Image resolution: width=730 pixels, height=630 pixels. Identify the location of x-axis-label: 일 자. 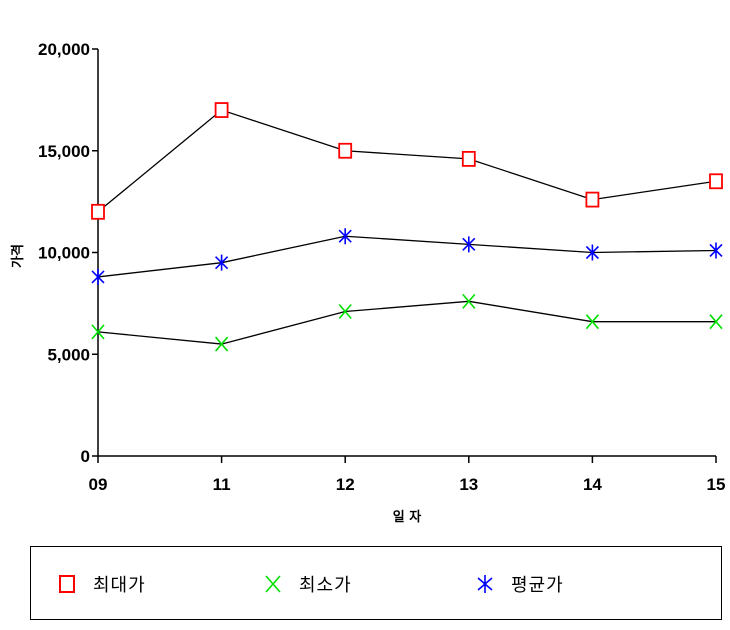
(407, 517).